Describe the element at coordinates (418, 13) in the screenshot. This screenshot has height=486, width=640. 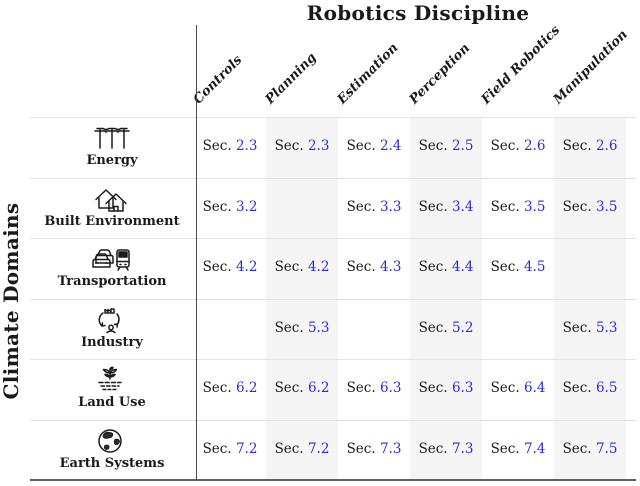
I see `table-title: Robotics Discipline` at that location.